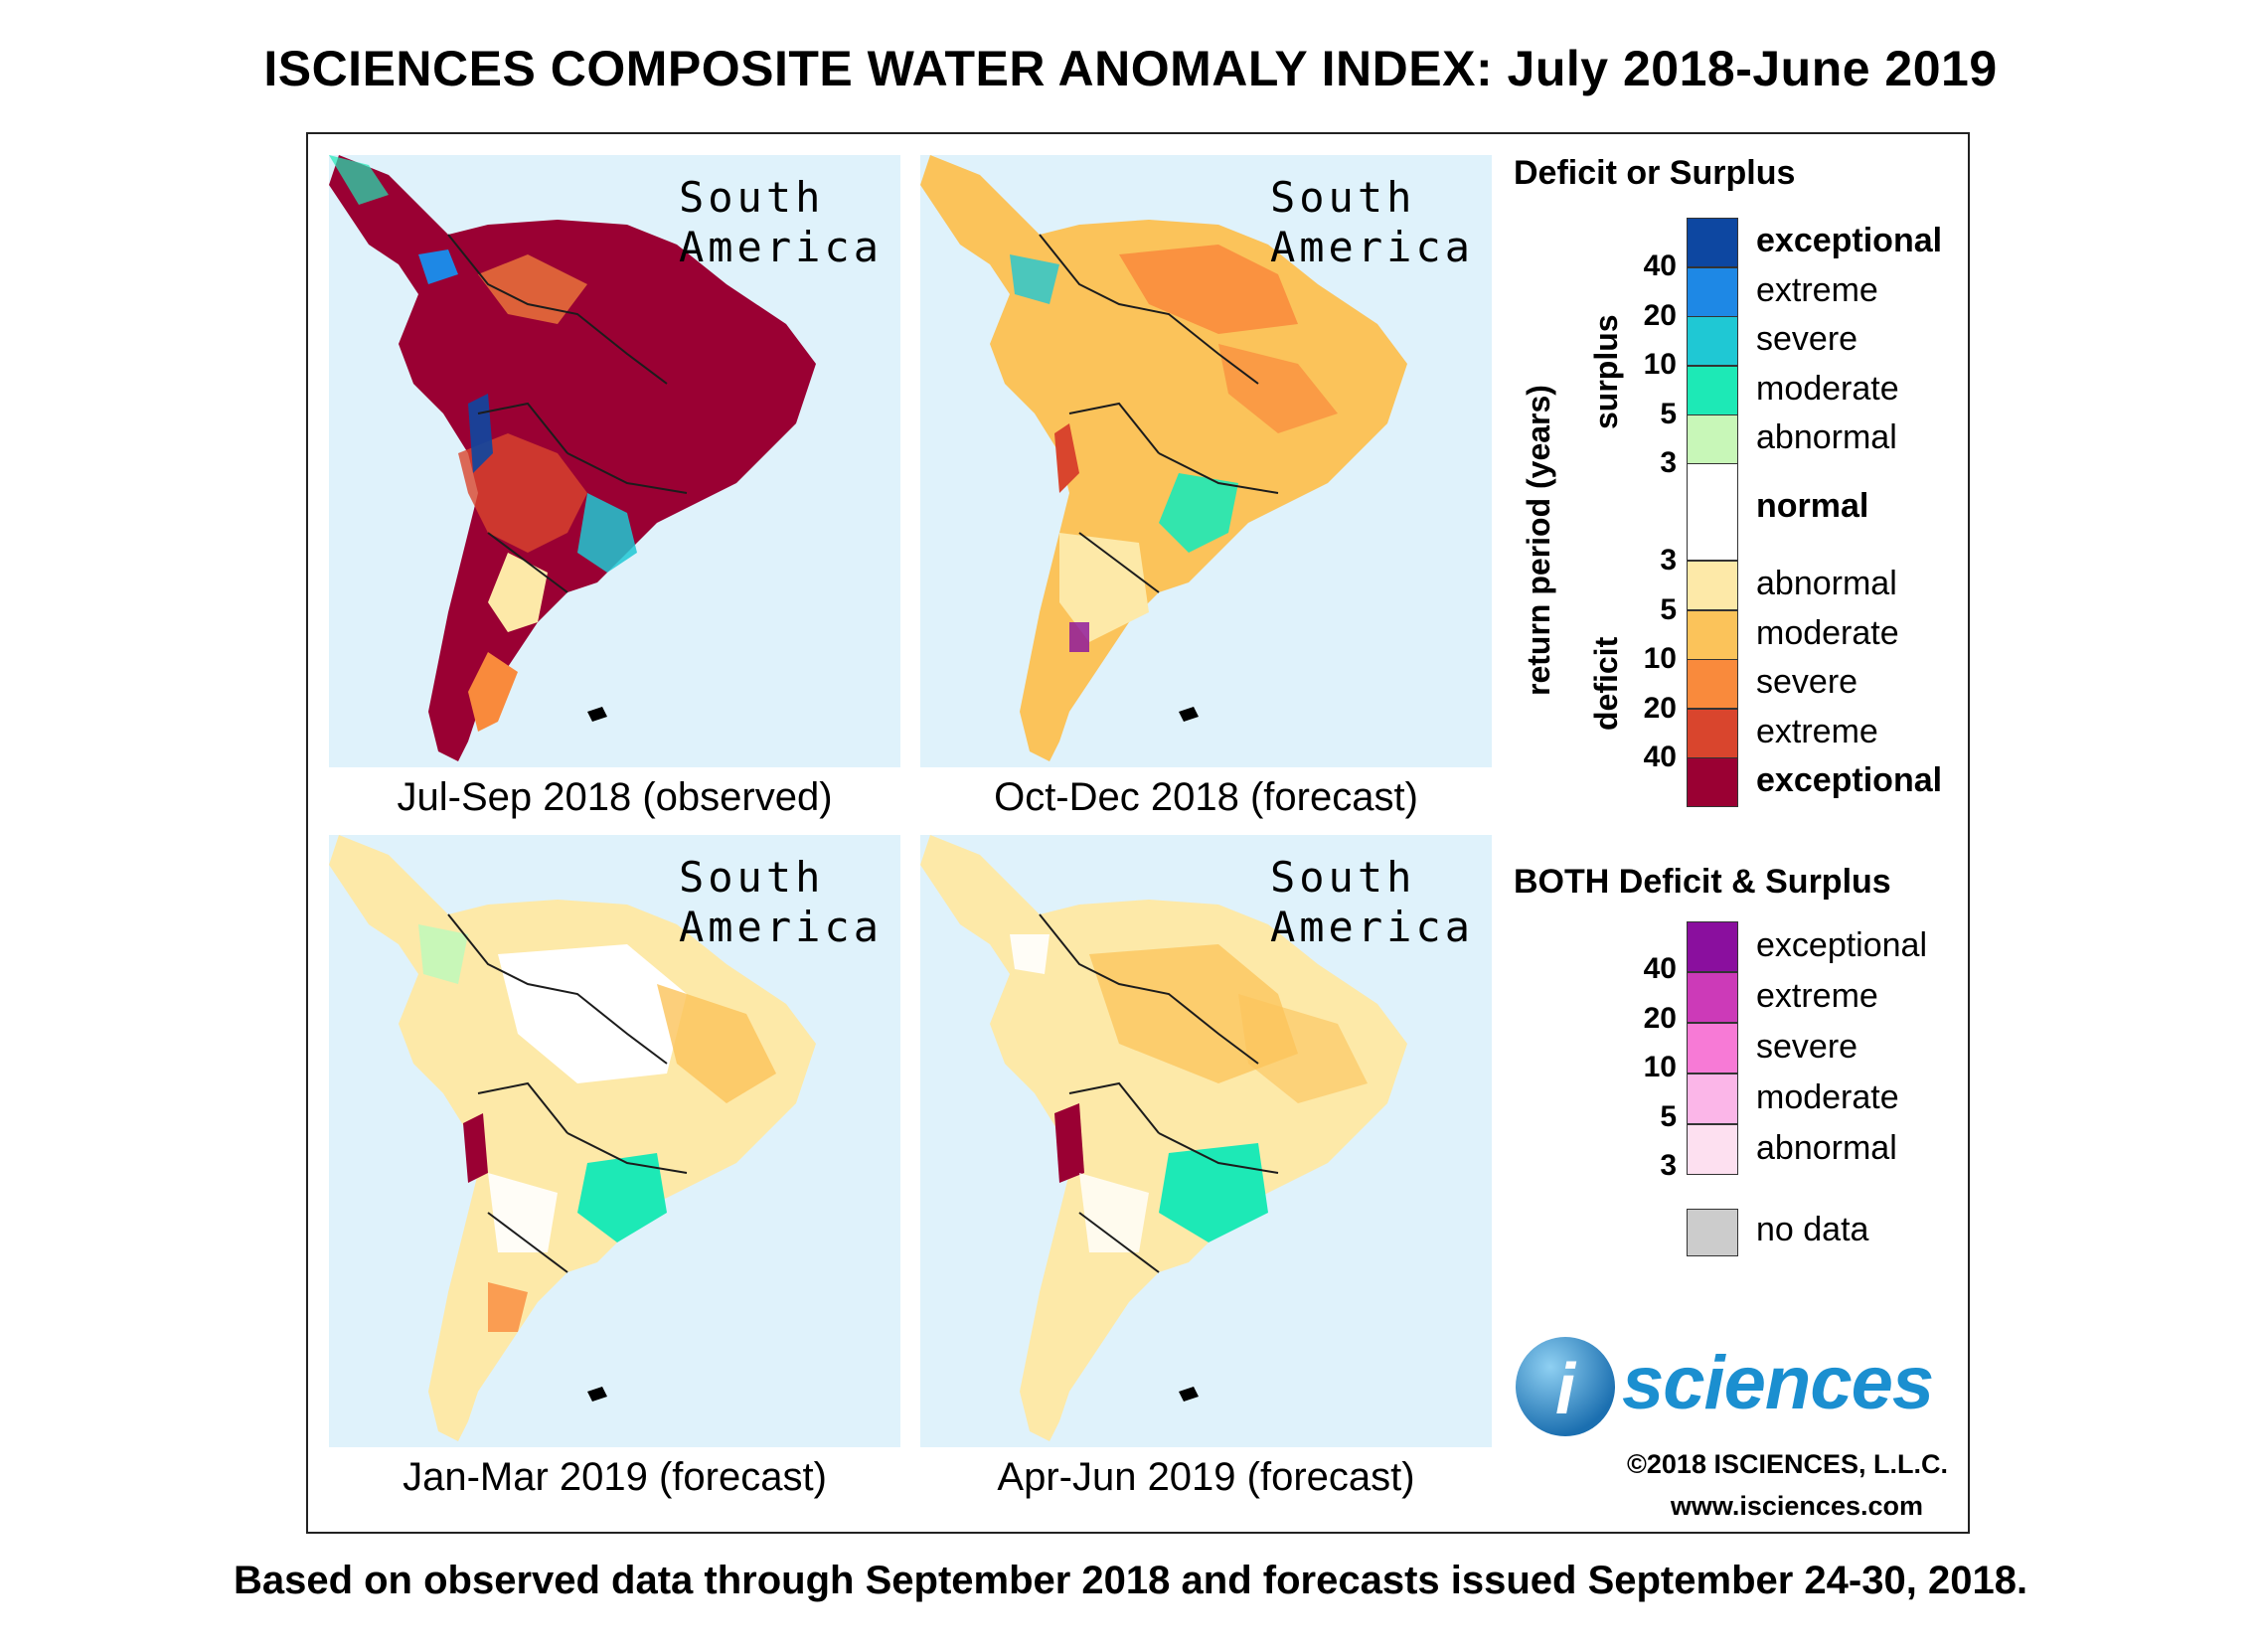 The height and width of the screenshot is (1652, 2261). What do you see at coordinates (1660, 708) in the screenshot?
I see `deficit-tick: 20` at bounding box center [1660, 708].